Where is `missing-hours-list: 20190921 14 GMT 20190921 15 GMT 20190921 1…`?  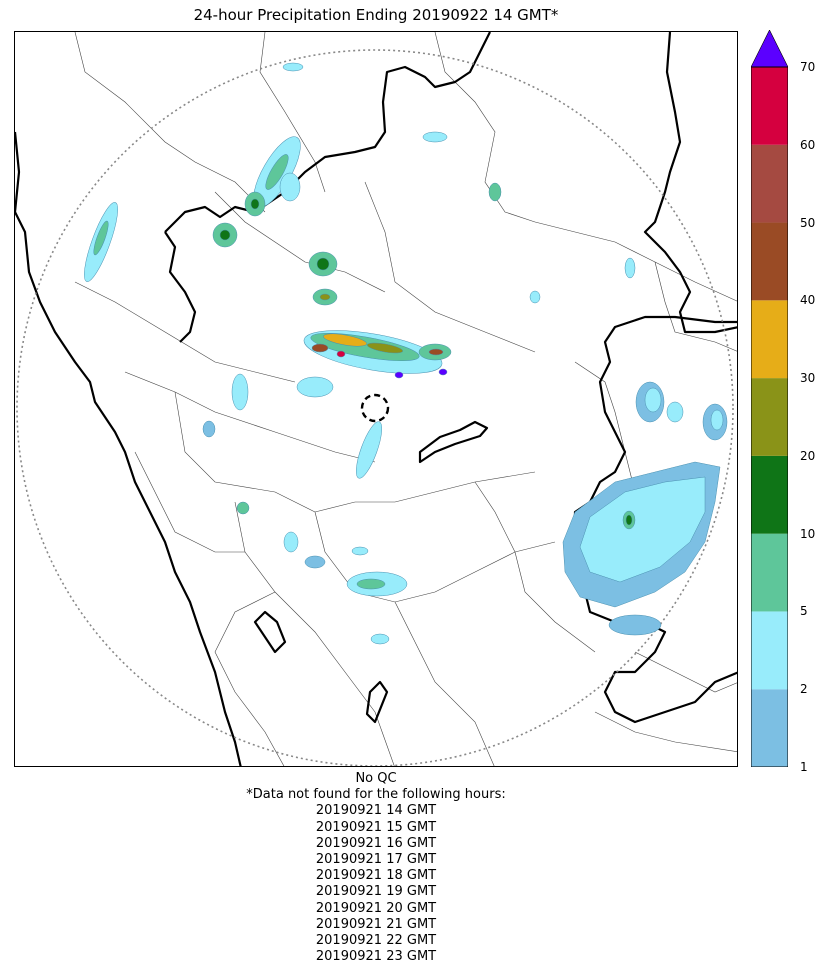 missing-hours-list: 20190921 14 GMT 20190921 15 GMT 20190921 1… is located at coordinates (376, 884).